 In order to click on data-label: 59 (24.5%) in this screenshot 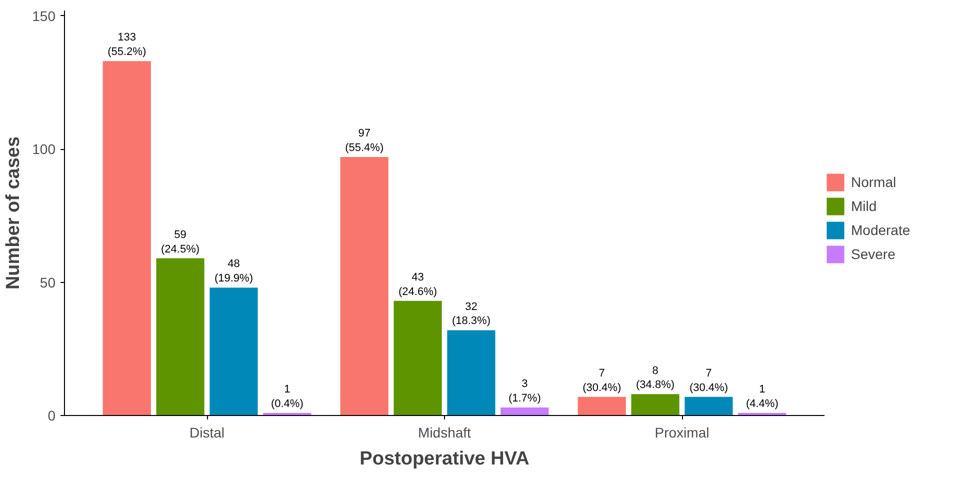, I will do `click(180, 242)`.